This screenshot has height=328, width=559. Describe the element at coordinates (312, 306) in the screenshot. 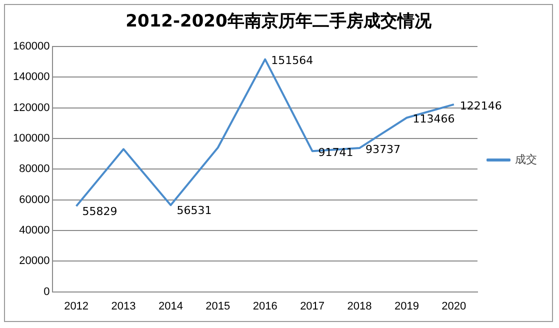

I see `x-tick-label: 2017` at that location.